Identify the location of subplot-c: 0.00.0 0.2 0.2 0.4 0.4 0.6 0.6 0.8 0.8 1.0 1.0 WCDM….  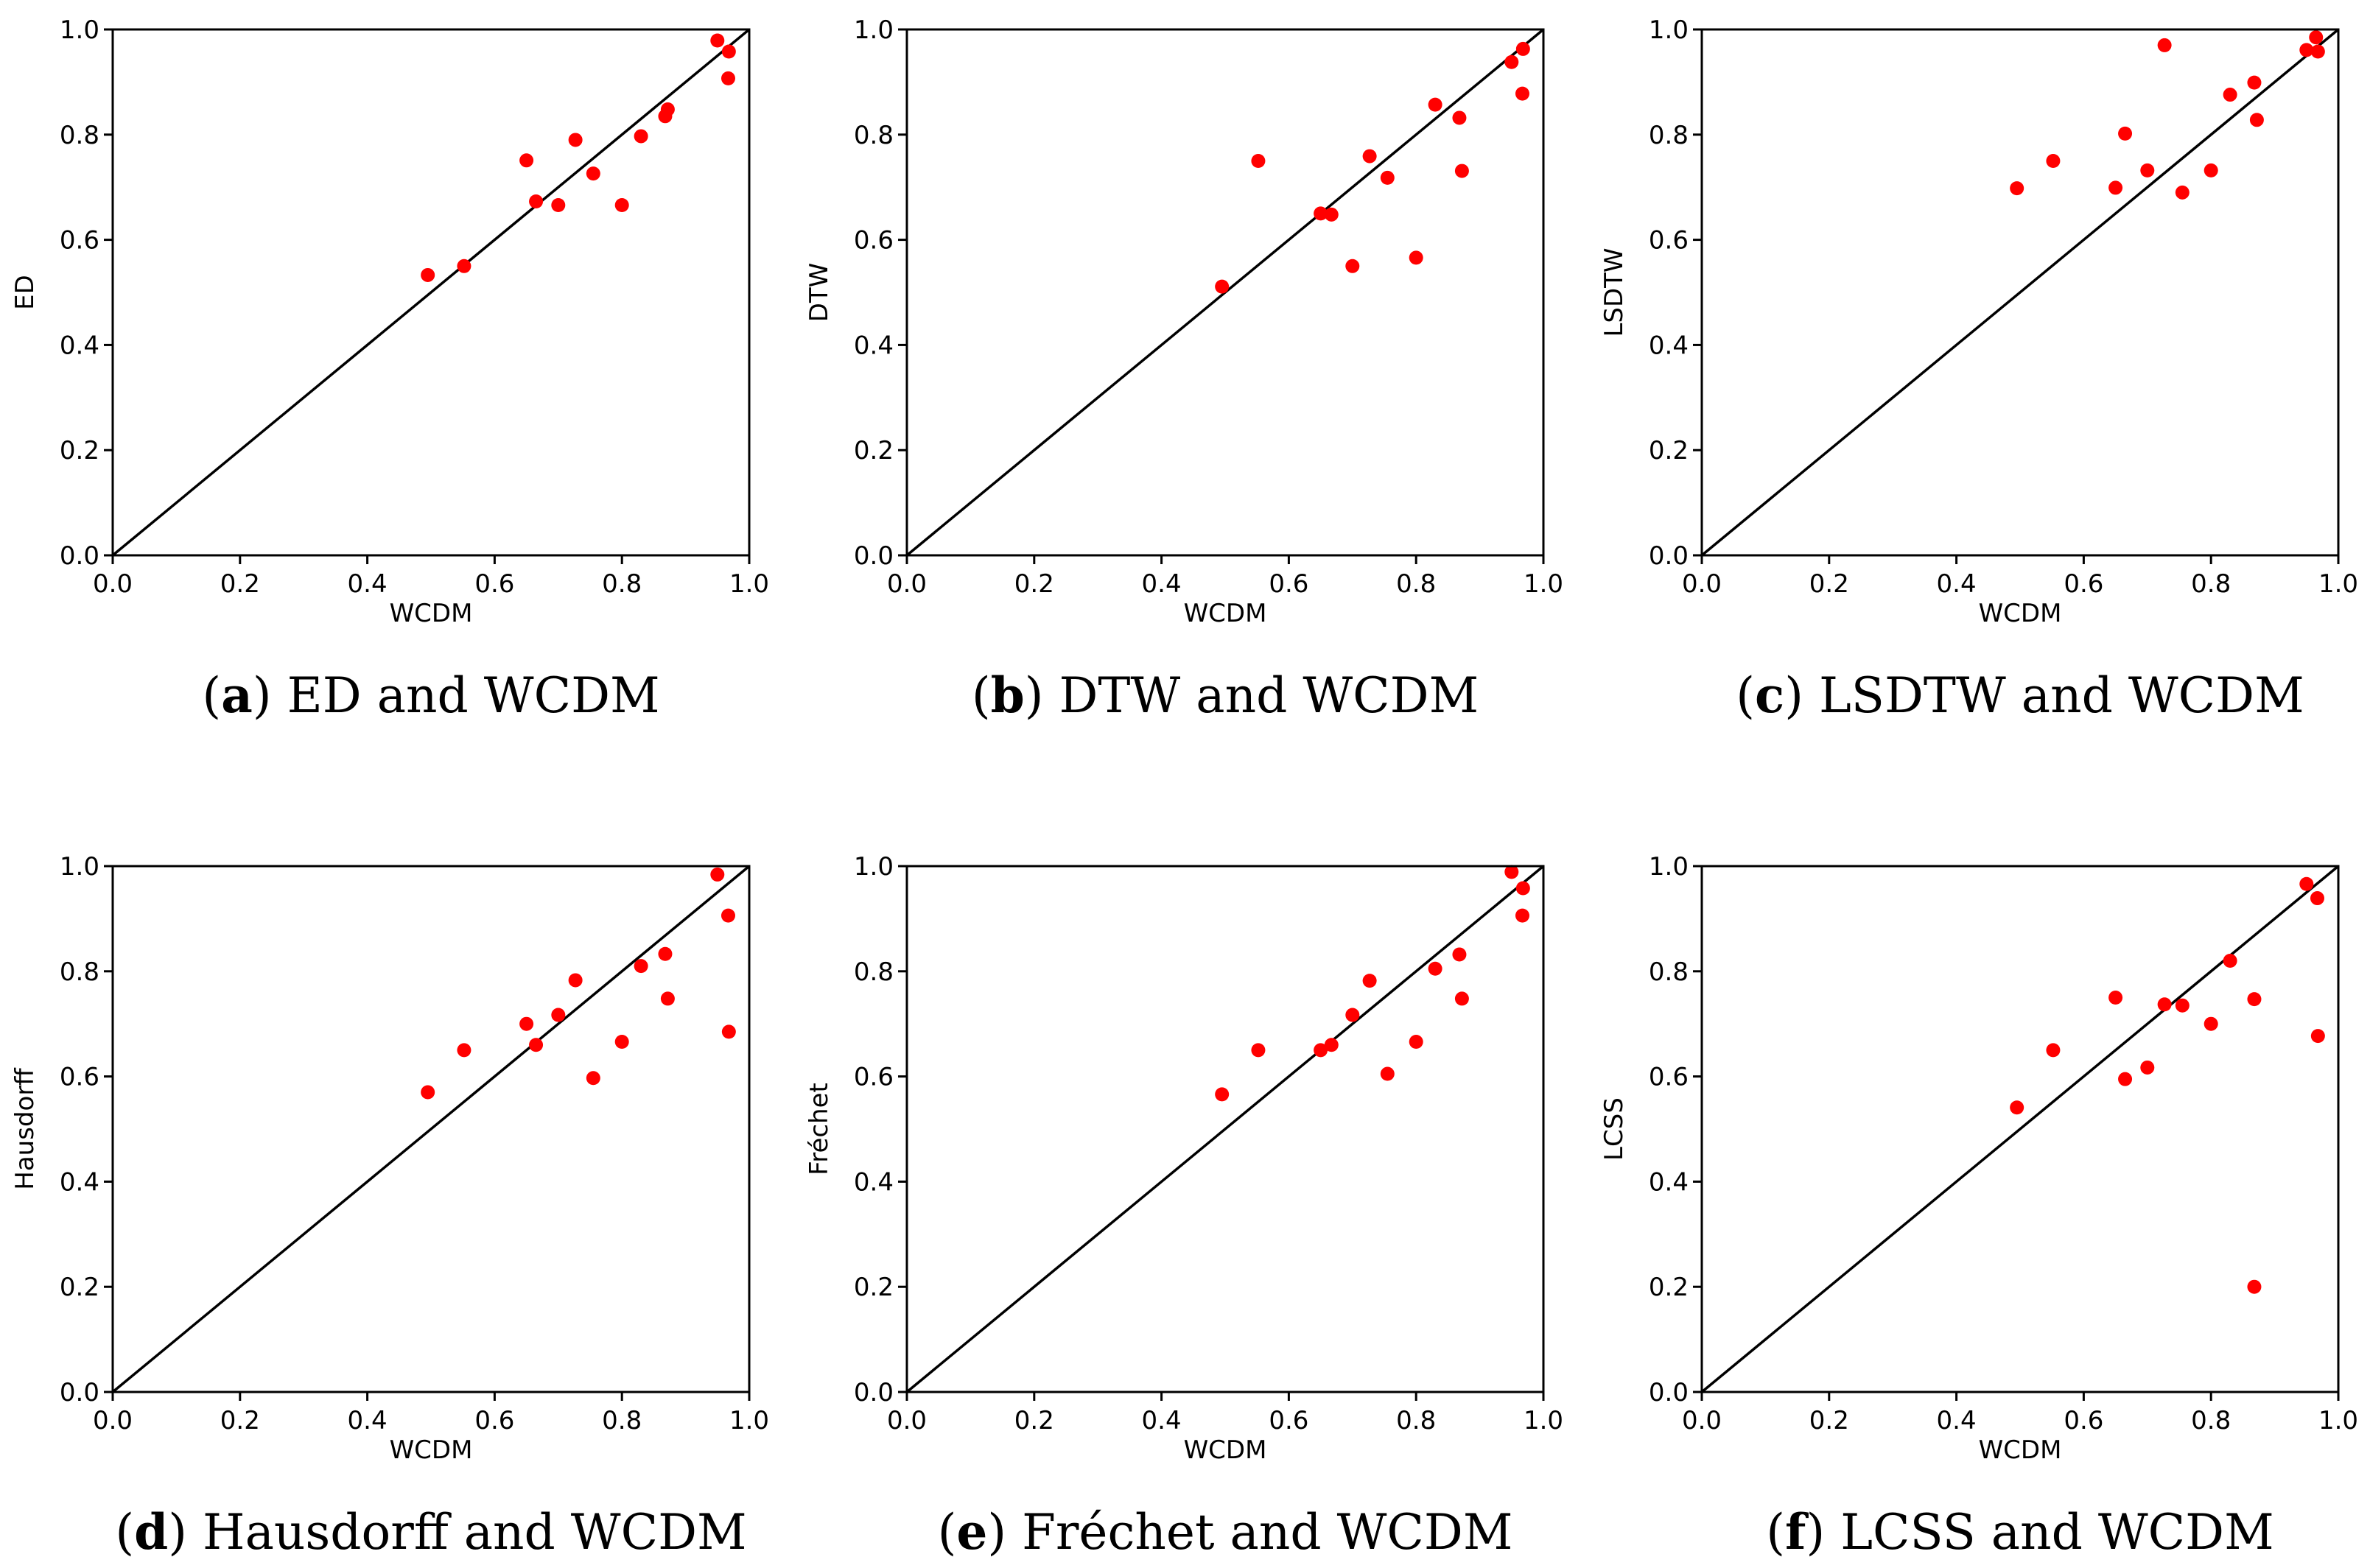
(1978, 369).